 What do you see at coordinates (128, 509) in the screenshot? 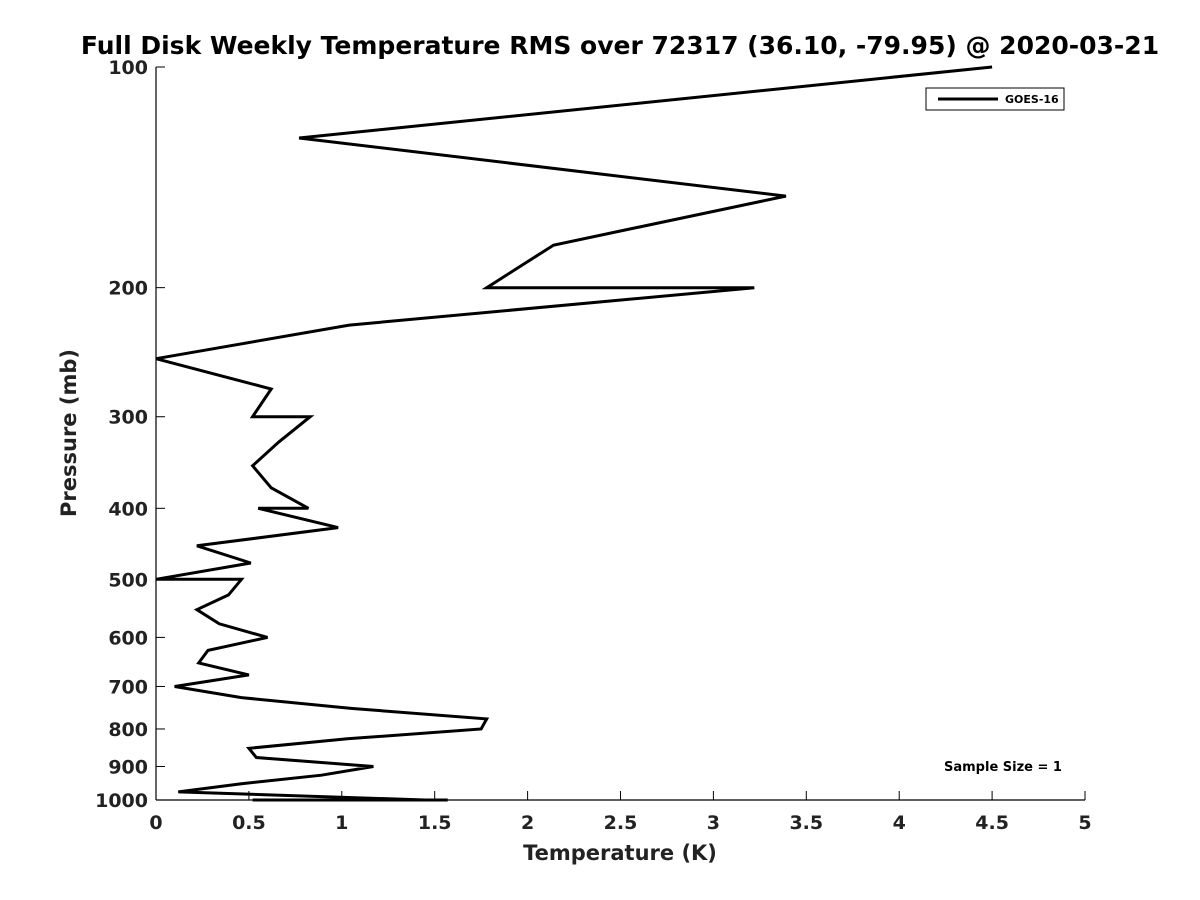
I see `y-tick-label: 400` at bounding box center [128, 509].